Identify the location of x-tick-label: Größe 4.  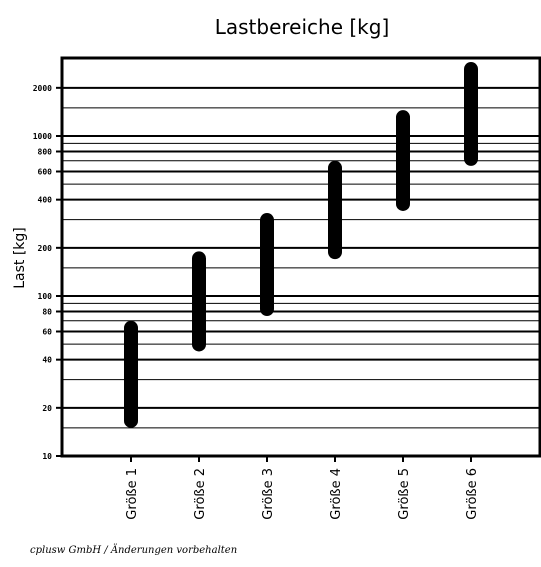
(336, 494).